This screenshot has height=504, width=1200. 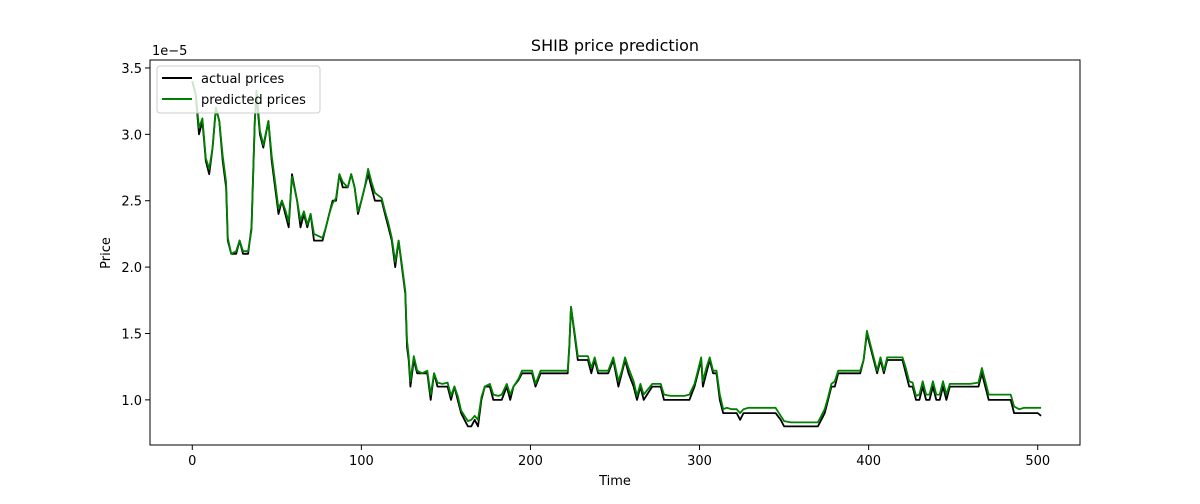 I want to click on legend-label-actual: actual prices, so click(x=243, y=79).